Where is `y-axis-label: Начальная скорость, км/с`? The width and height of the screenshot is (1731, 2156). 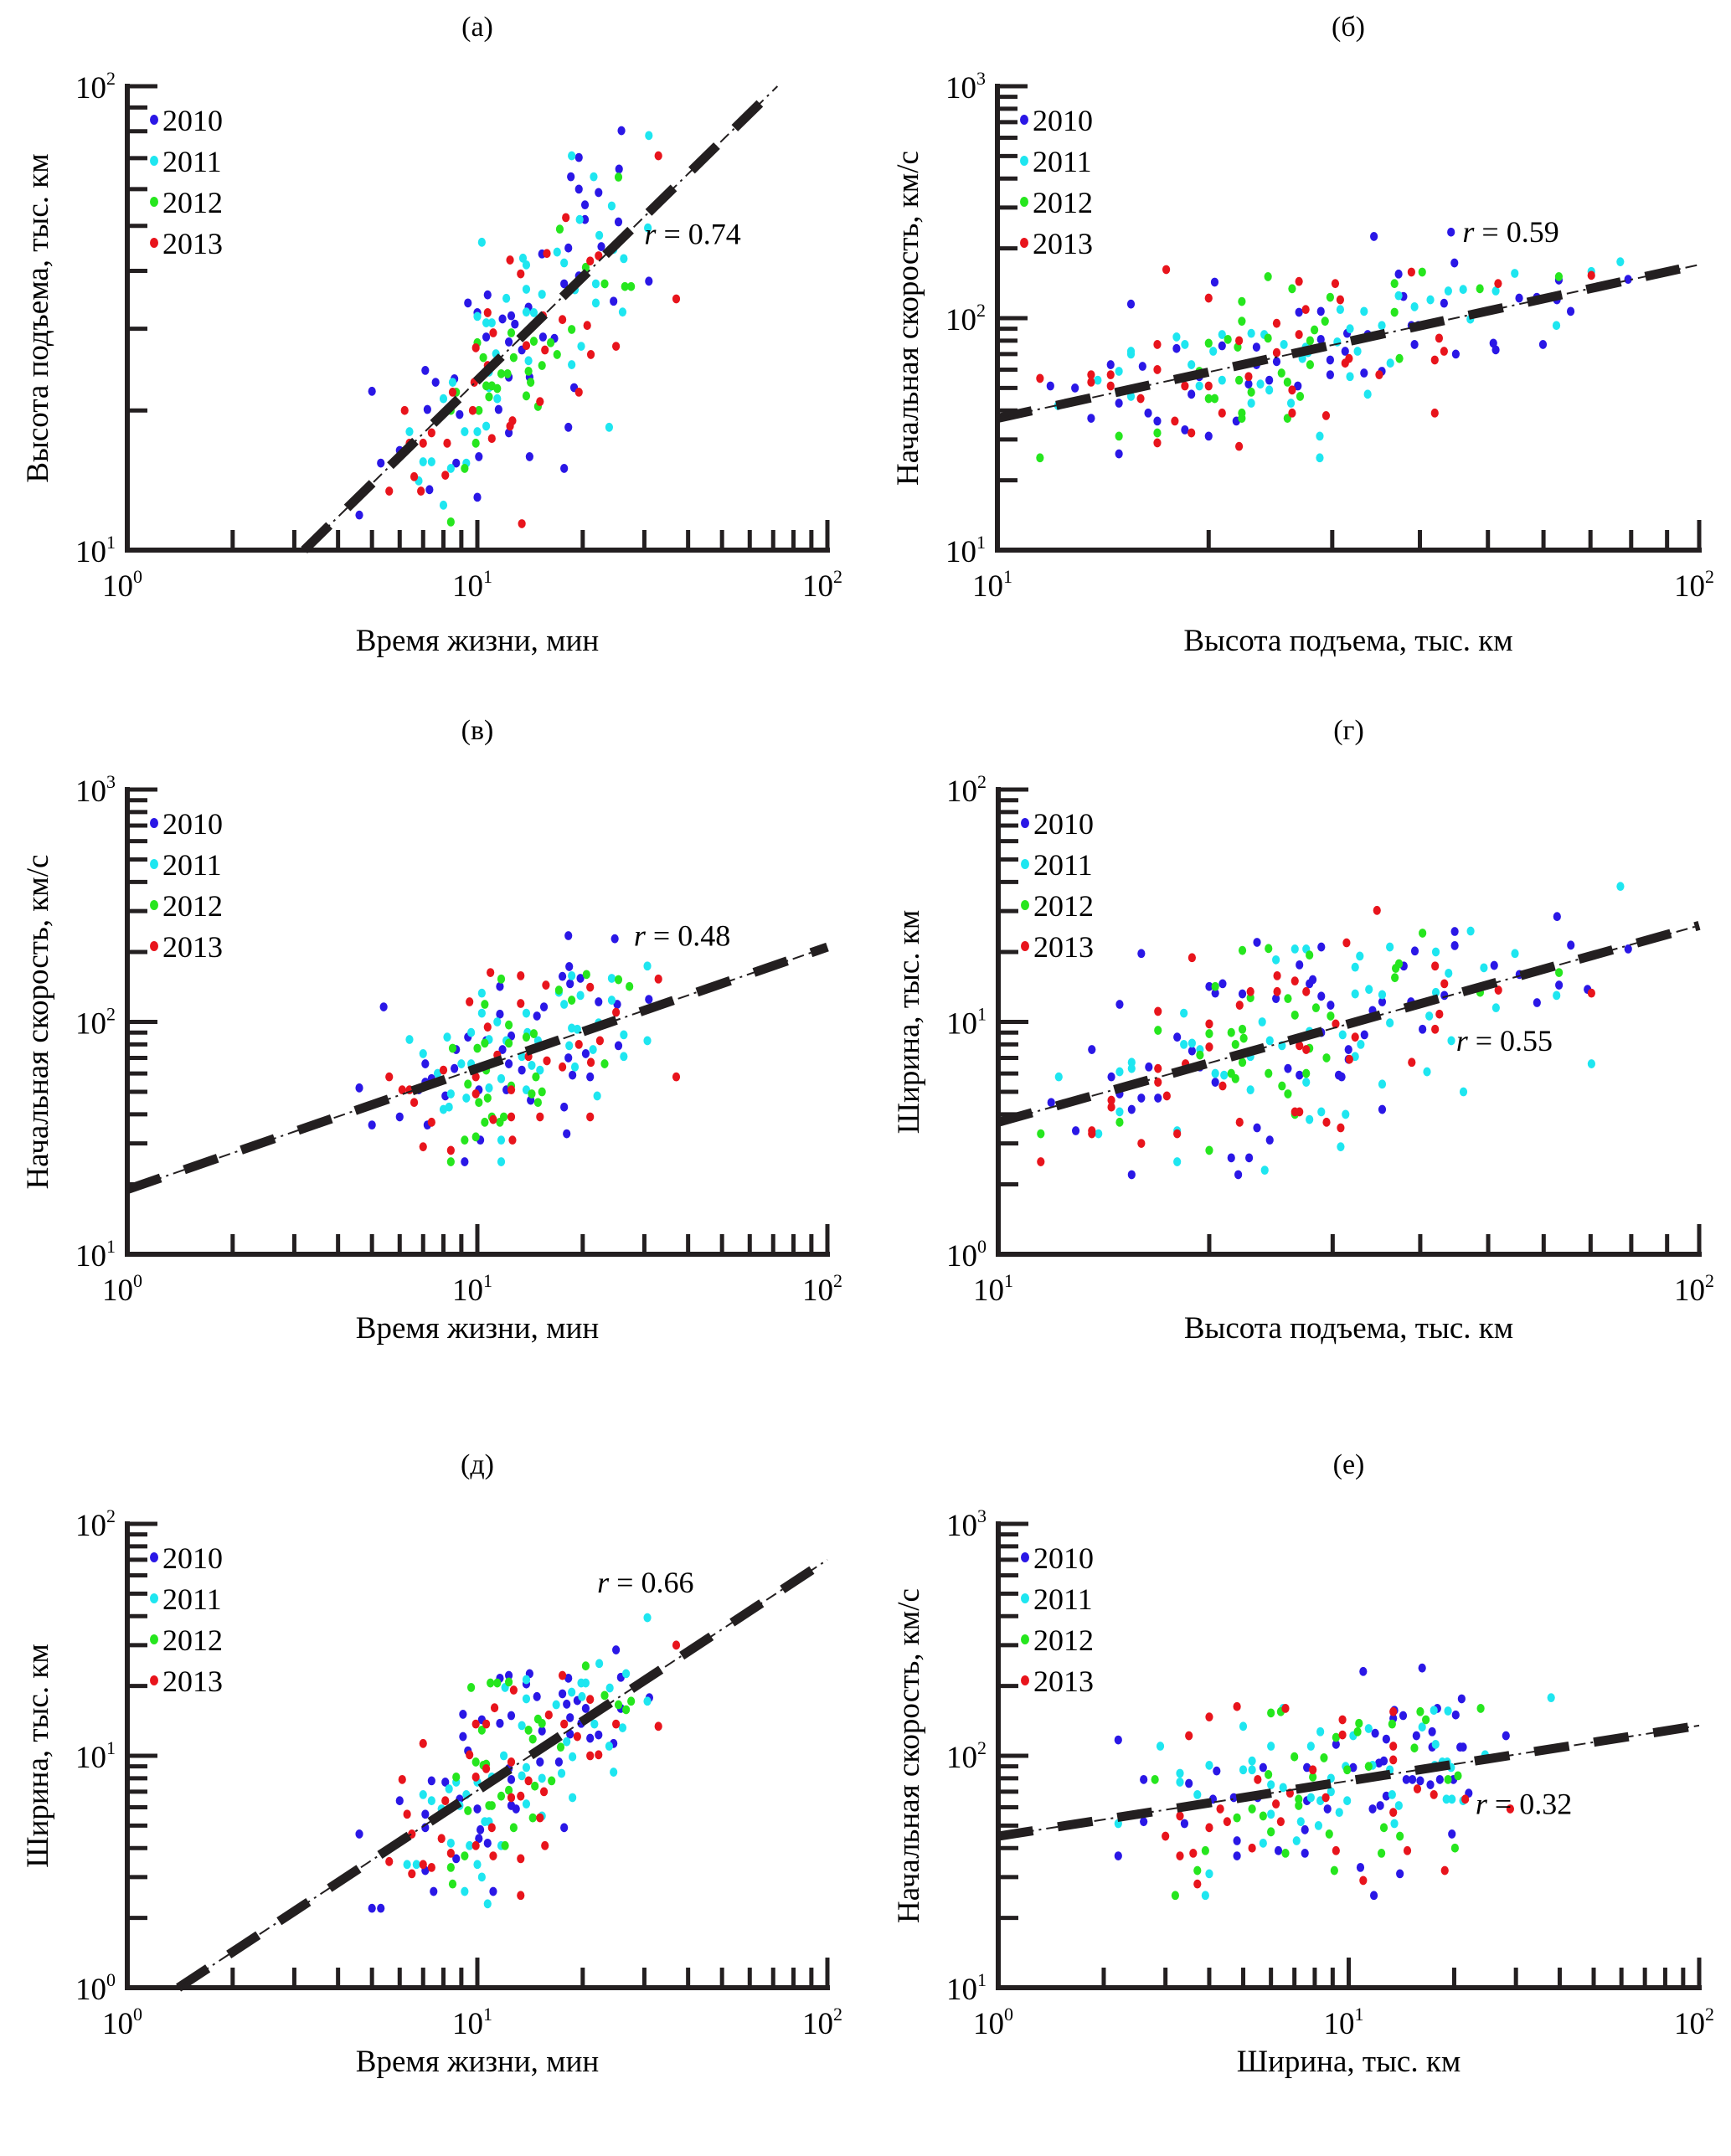 y-axis-label: Начальная скорость, км/с is located at coordinates (38, 1022).